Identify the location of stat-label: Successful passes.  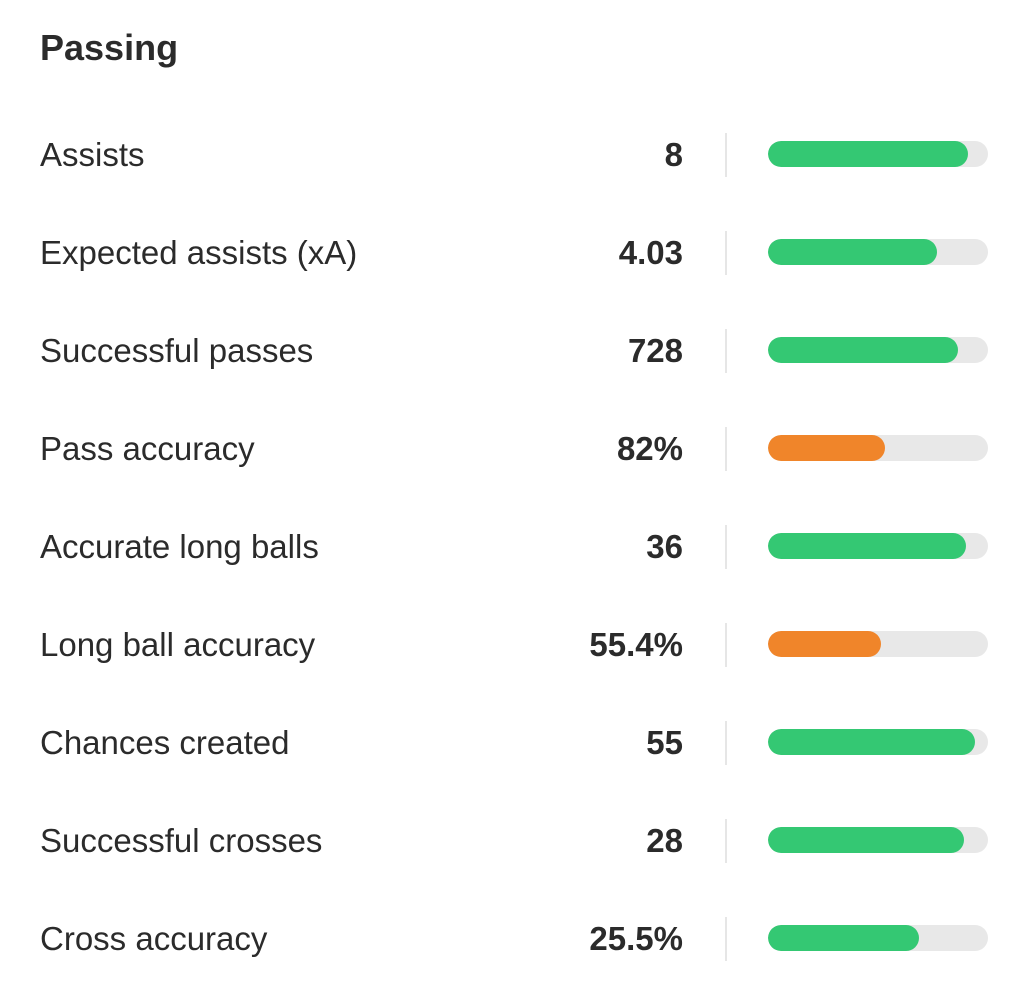
(177, 350).